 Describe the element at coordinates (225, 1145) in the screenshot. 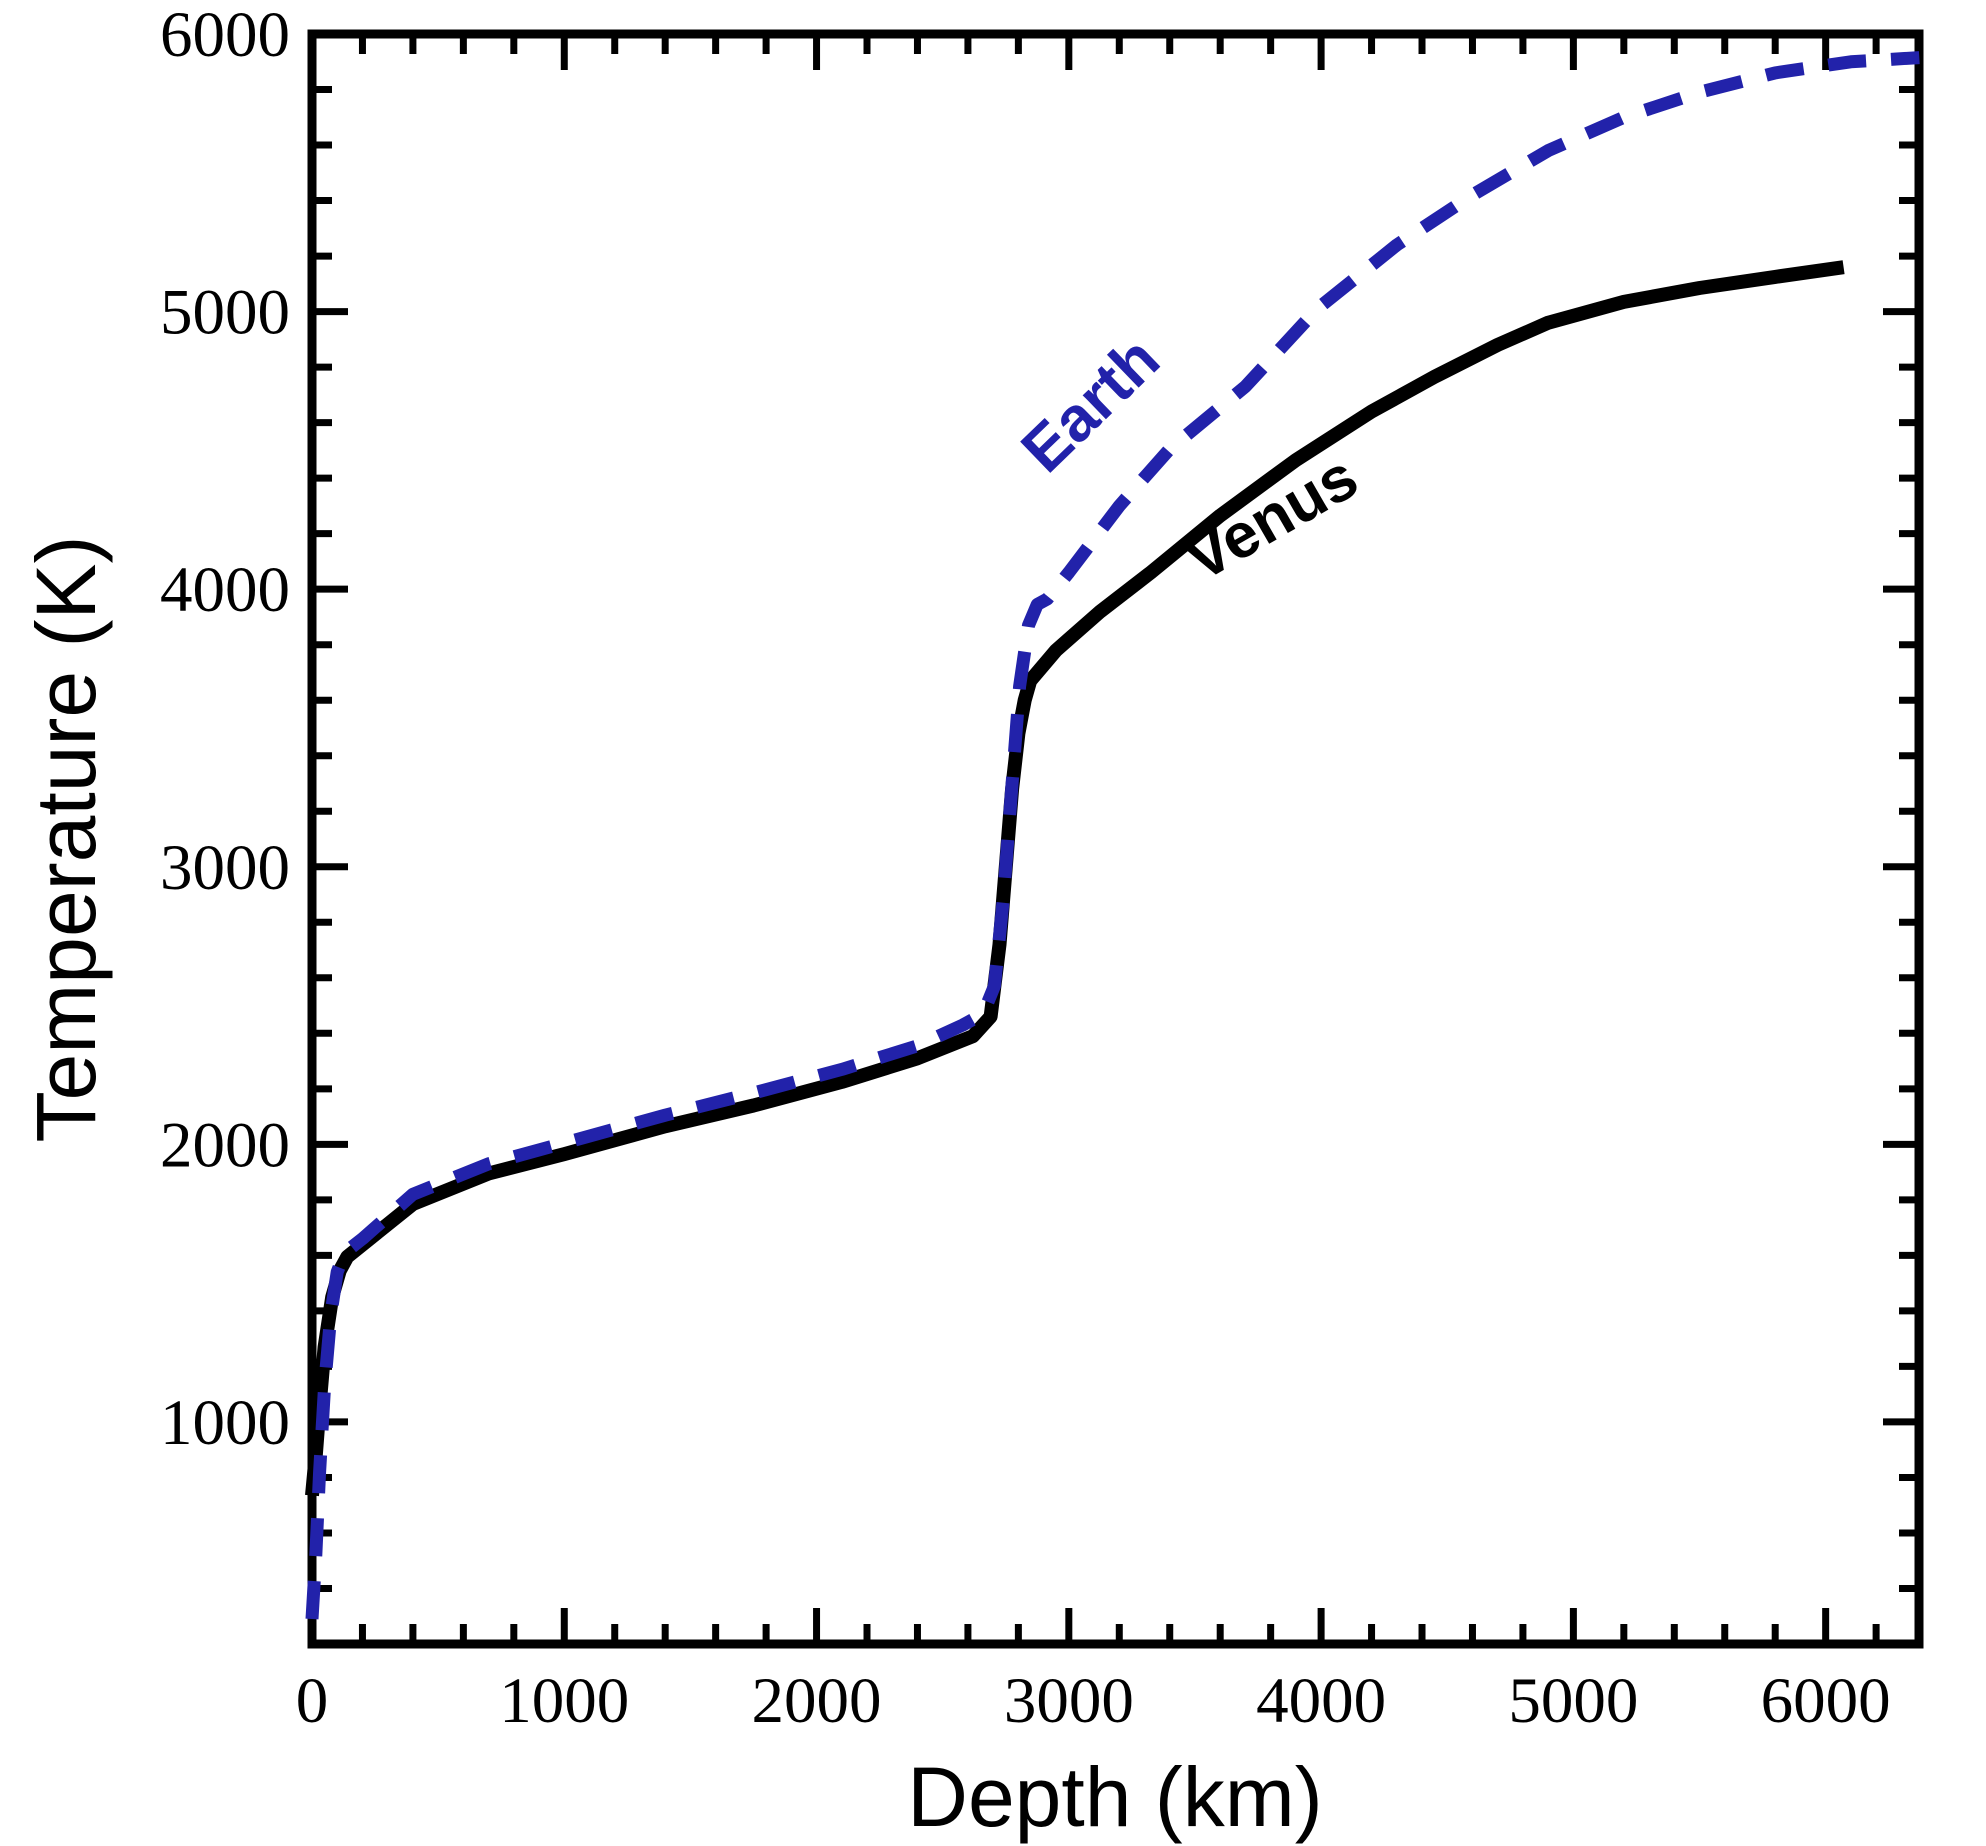

I see `y-axis-tick-label: 2000` at that location.